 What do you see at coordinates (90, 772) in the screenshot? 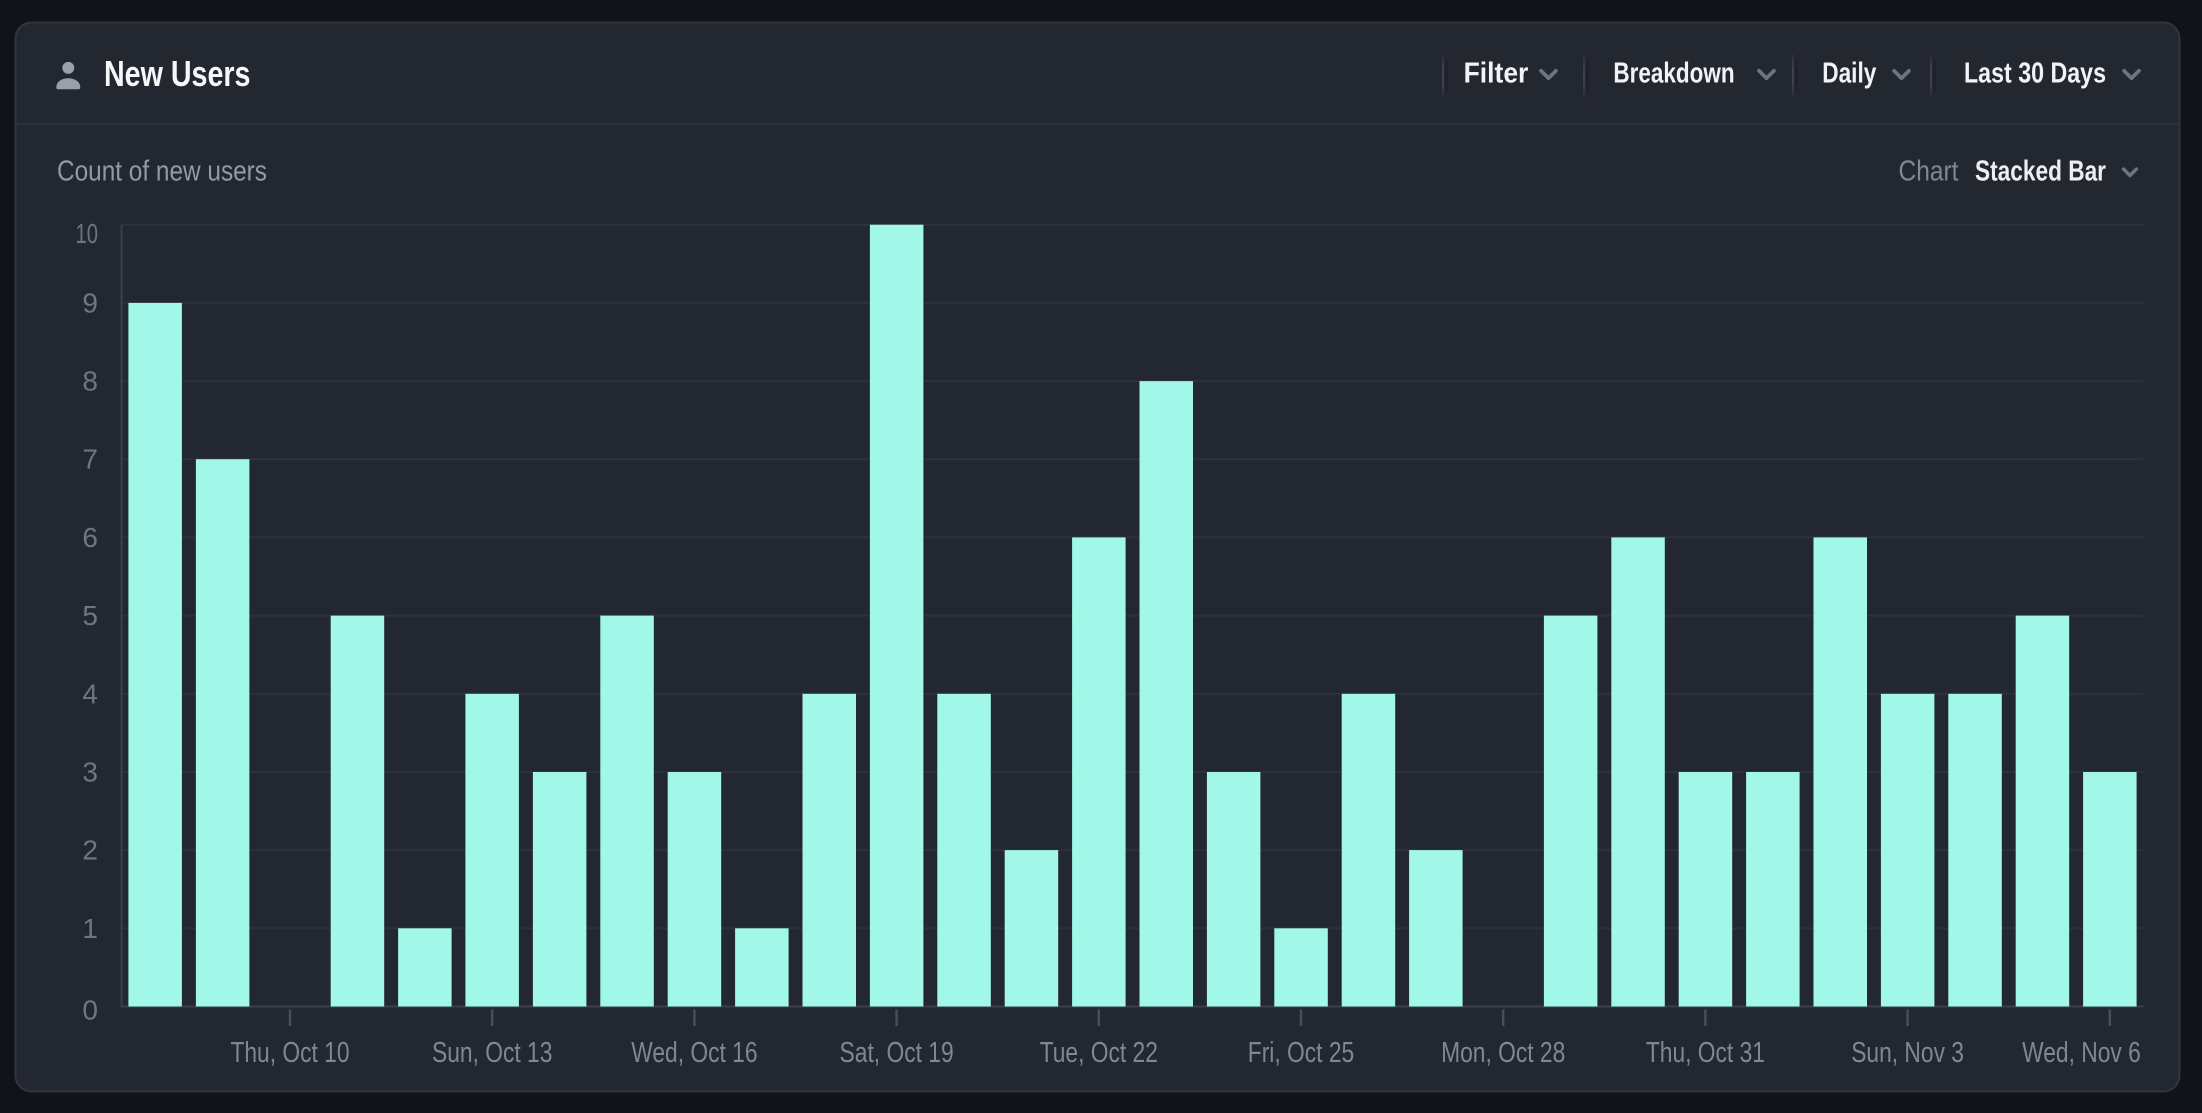
I see `svg-text: 3` at bounding box center [90, 772].